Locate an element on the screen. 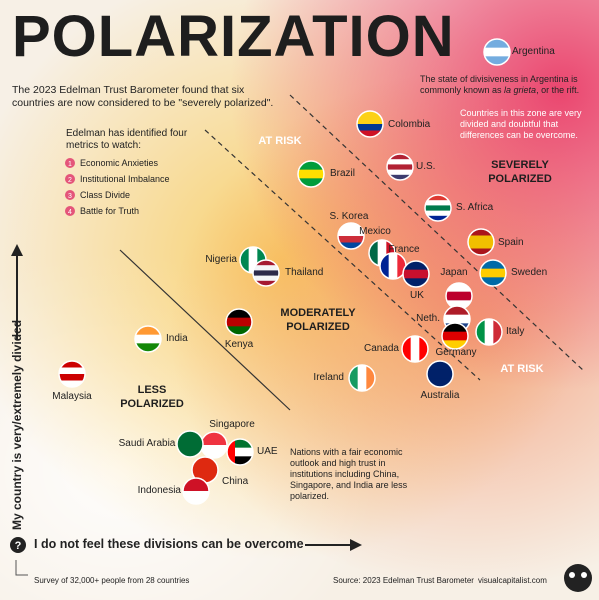  x-arrow-head is located at coordinates (356, 545).